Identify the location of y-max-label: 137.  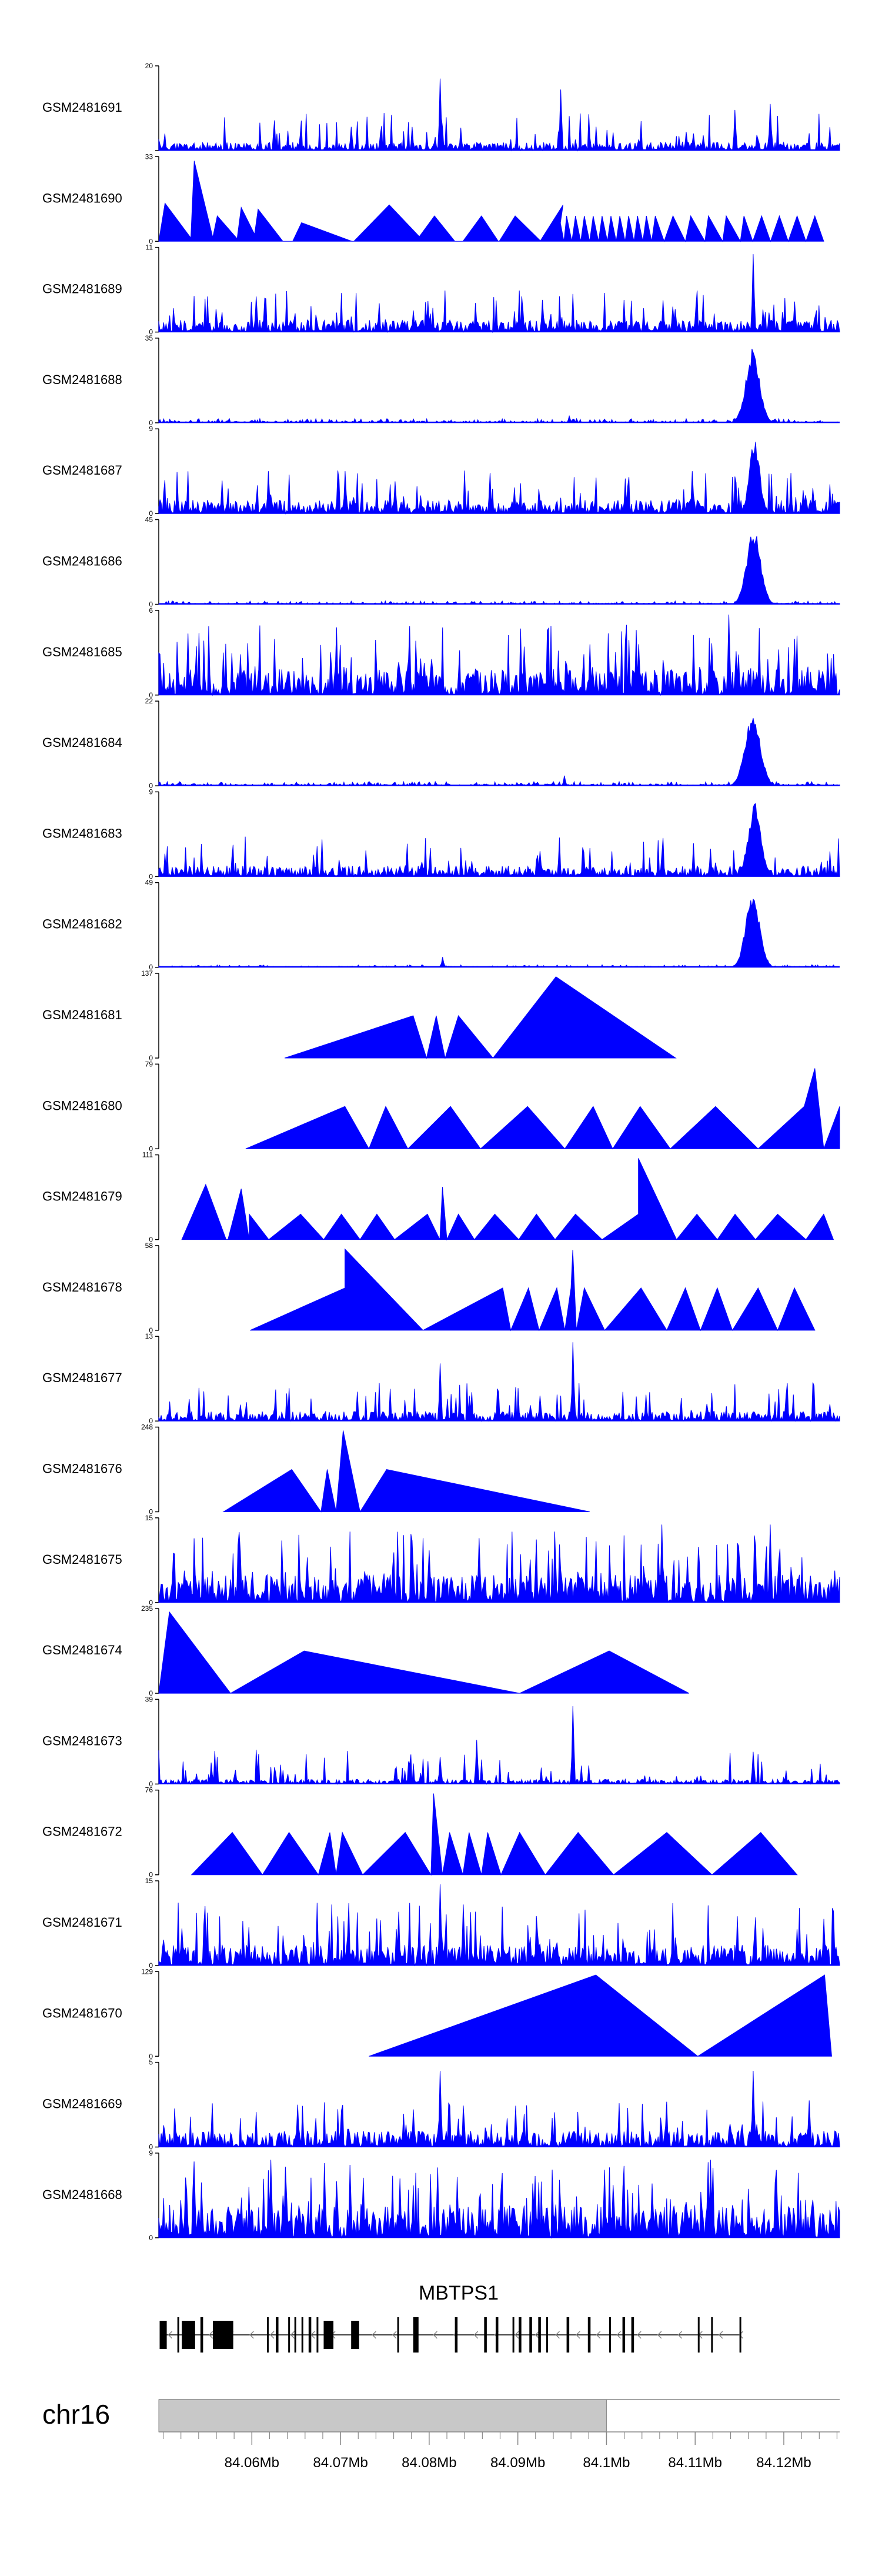
(147, 973).